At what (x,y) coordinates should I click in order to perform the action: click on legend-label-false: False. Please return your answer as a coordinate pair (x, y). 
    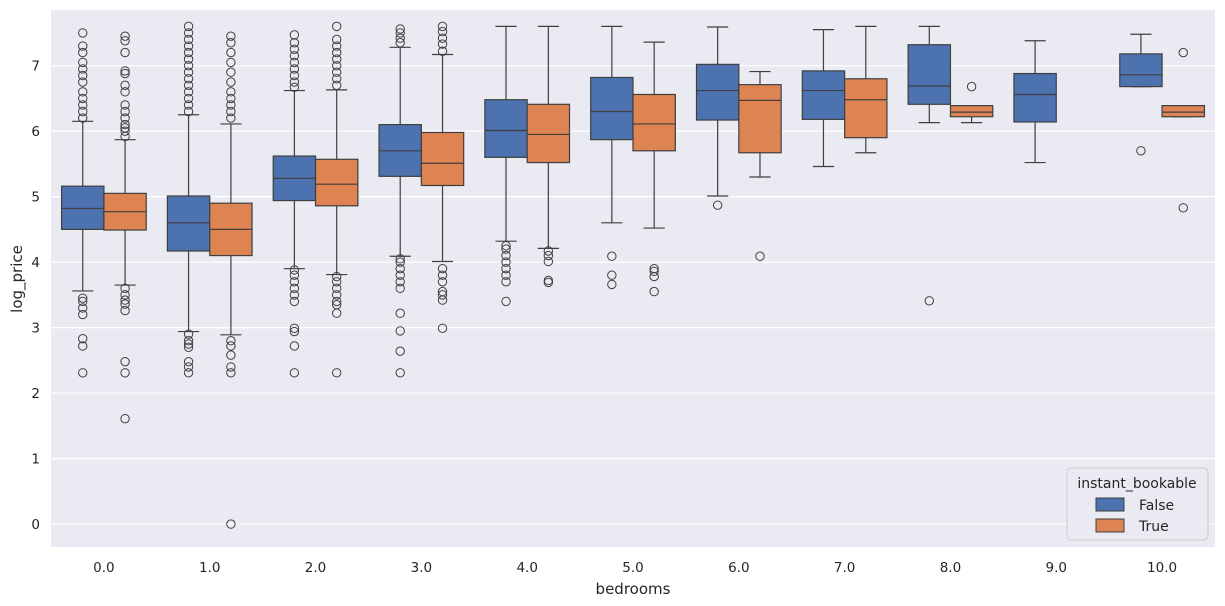
    Looking at the image, I should click on (1156, 506).